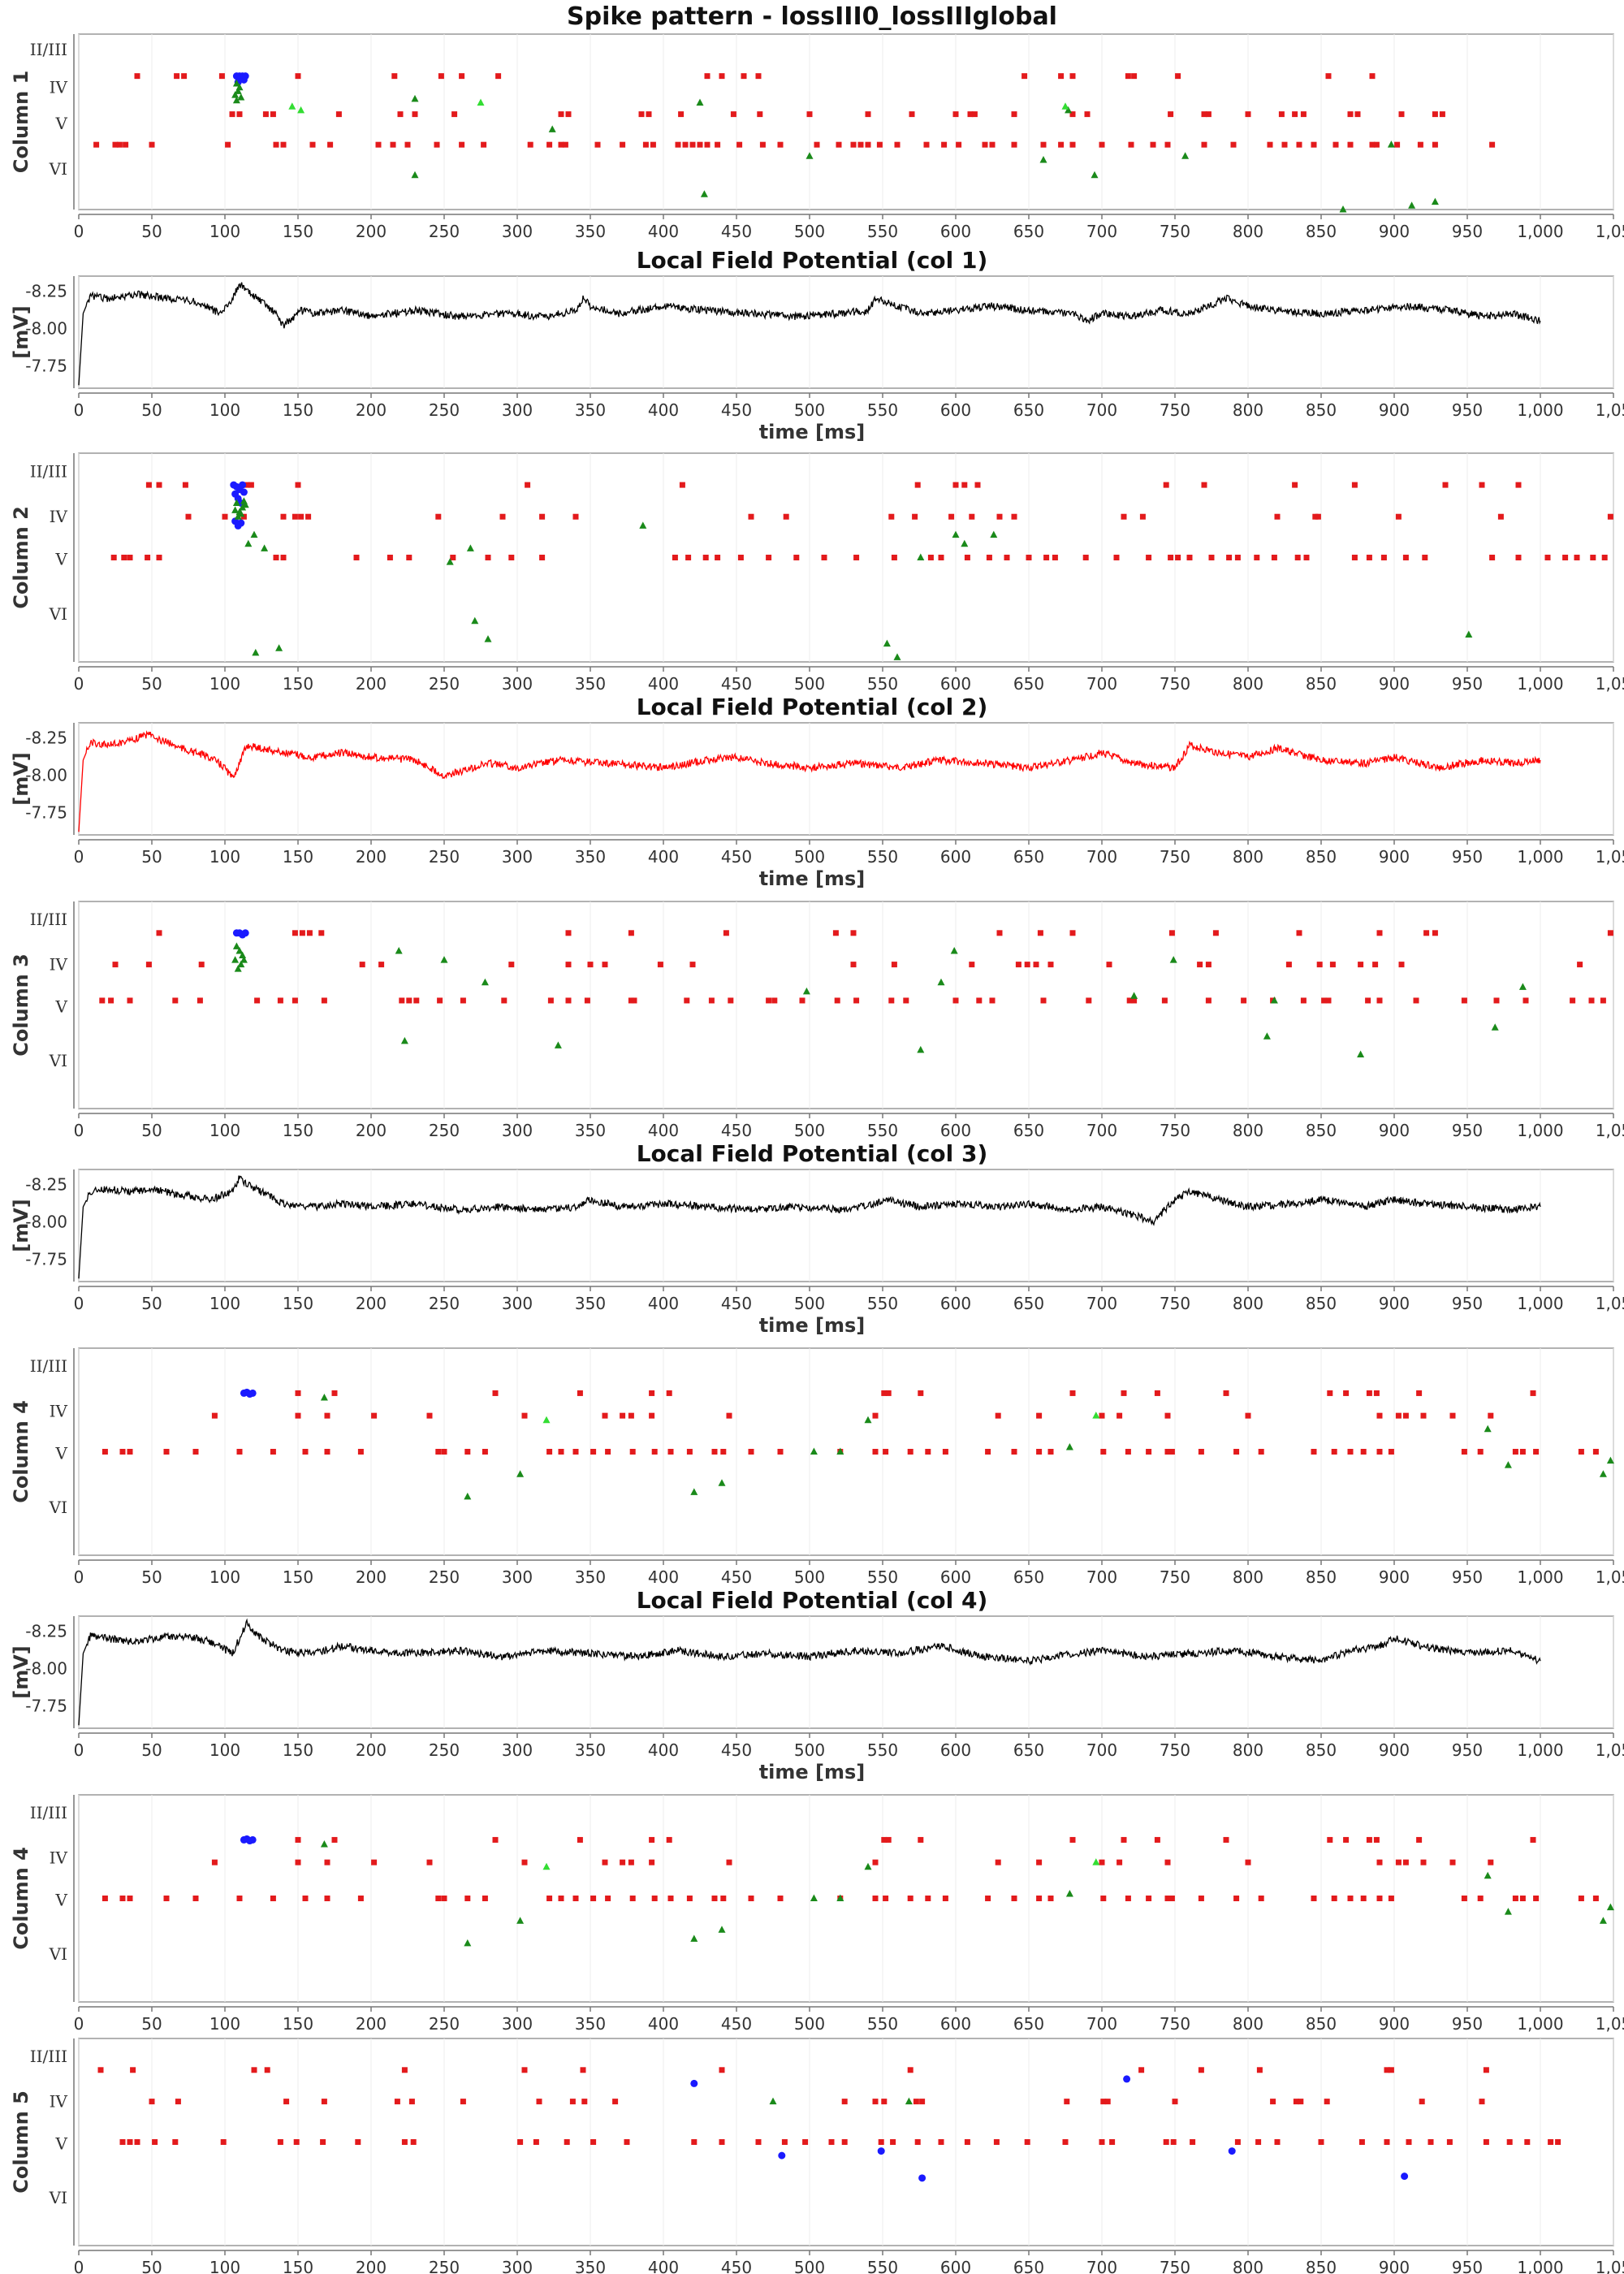 This screenshot has width=1624, height=2274. What do you see at coordinates (225, 410) in the screenshot?
I see `x-tick-label: 100` at bounding box center [225, 410].